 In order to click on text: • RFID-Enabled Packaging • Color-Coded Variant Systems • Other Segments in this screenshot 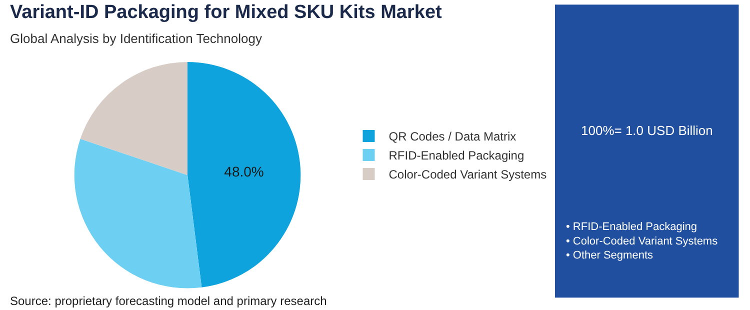, I will do `click(642, 241)`.